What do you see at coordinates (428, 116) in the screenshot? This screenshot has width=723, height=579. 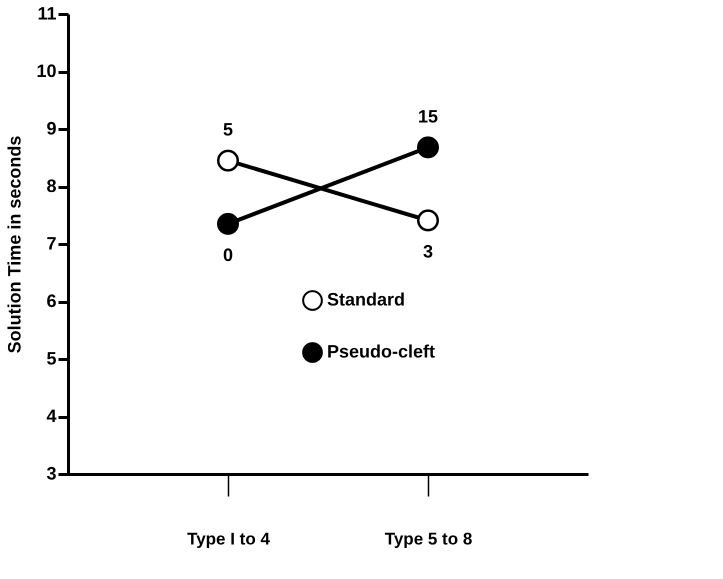 I see `annotation: 15` at bounding box center [428, 116].